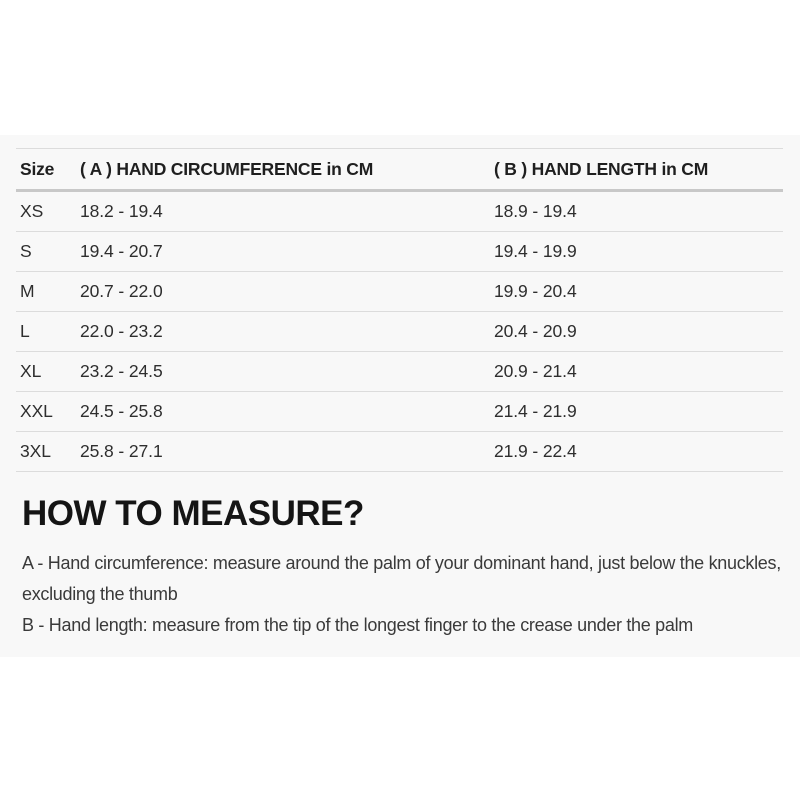  I want to click on length-cell: 20.9 - 21.4, so click(535, 371).